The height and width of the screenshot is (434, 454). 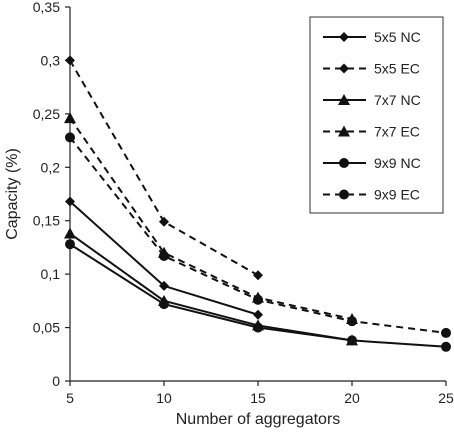 What do you see at coordinates (397, 37) in the screenshot?
I see `legend-label: 5x5 NC` at bounding box center [397, 37].